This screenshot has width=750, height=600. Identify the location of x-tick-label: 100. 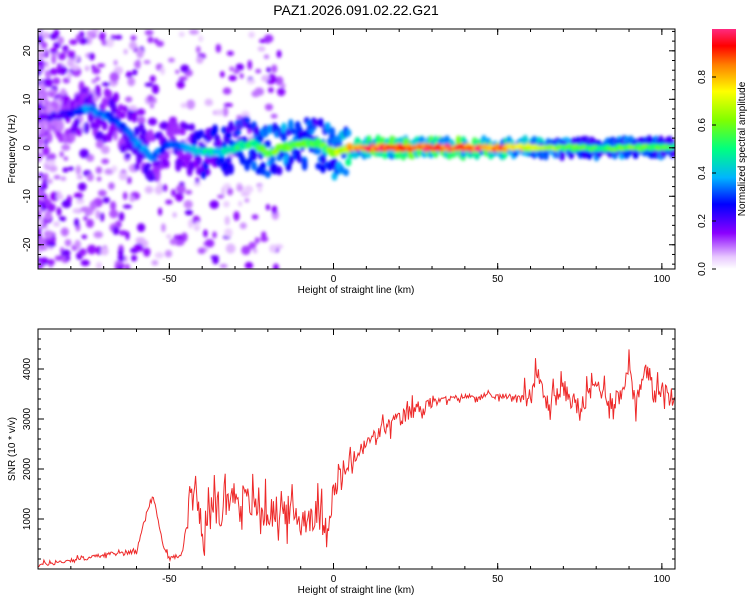
(662, 279).